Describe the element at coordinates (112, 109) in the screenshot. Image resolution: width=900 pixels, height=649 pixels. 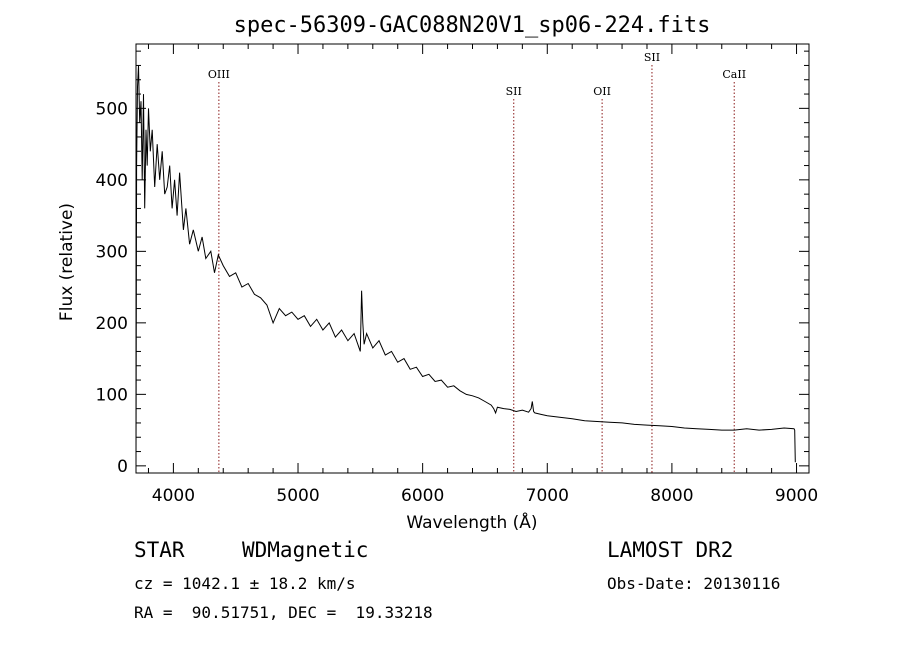
I see `y-tick-label: 500` at that location.